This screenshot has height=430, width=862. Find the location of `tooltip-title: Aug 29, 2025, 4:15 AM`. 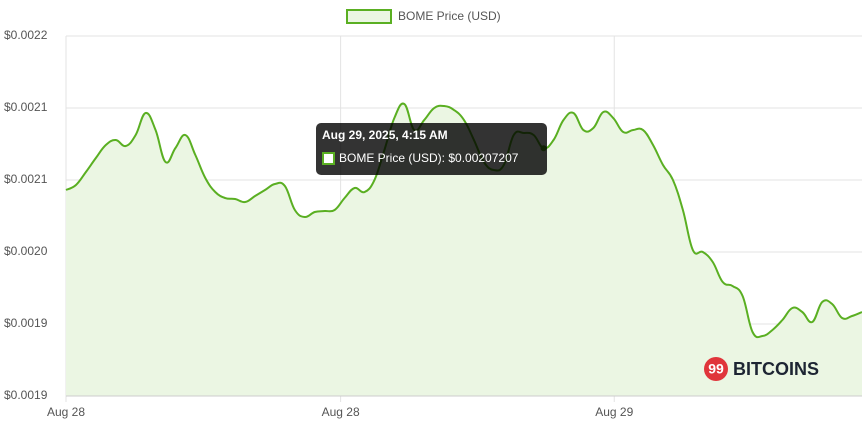

tooltip-title: Aug 29, 2025, 4:15 AM is located at coordinates (385, 135).